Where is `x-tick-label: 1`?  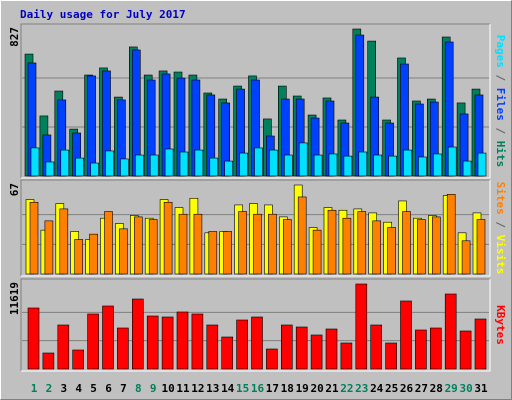
x-tick-label: 1 is located at coordinates (34, 388).